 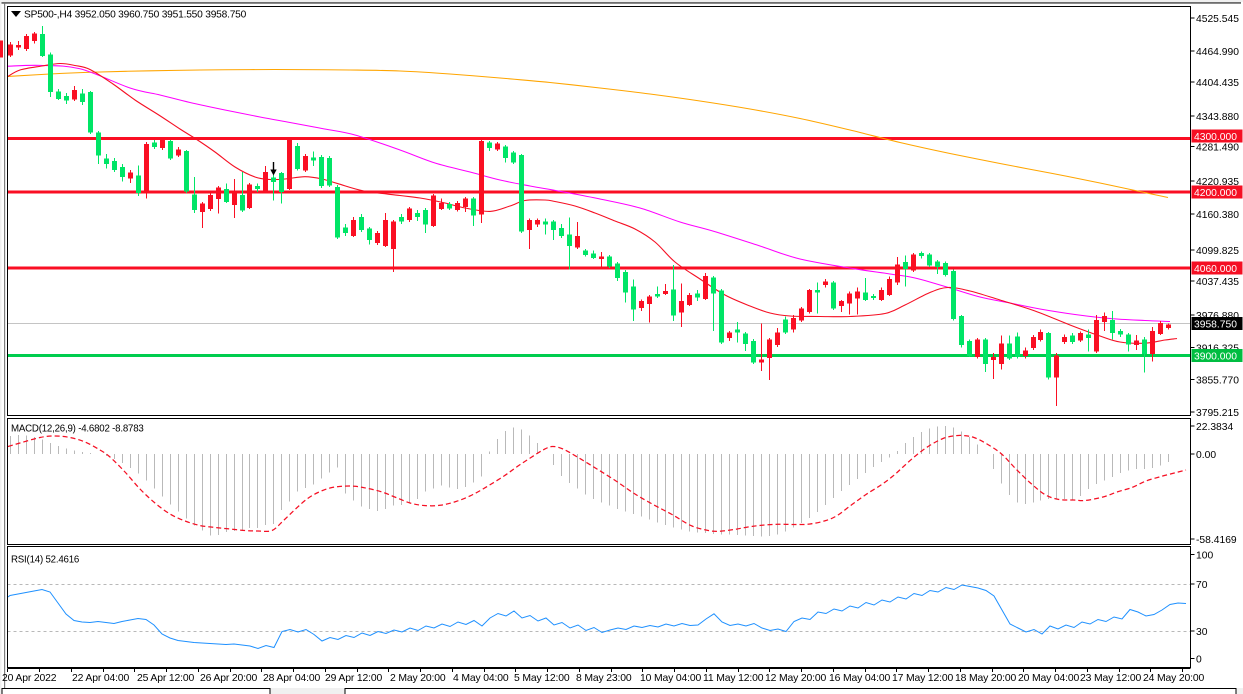 I want to click on svg-text: MACD(12,26,9) -4.6802 -8.8783, so click(x=77, y=429).